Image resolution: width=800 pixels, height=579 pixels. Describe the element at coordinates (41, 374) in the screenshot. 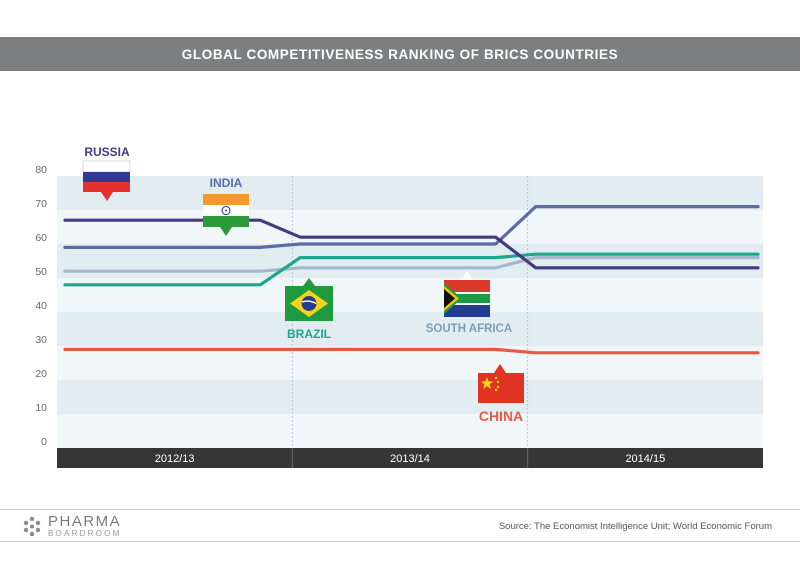

I see `y-tick-label: 20` at that location.